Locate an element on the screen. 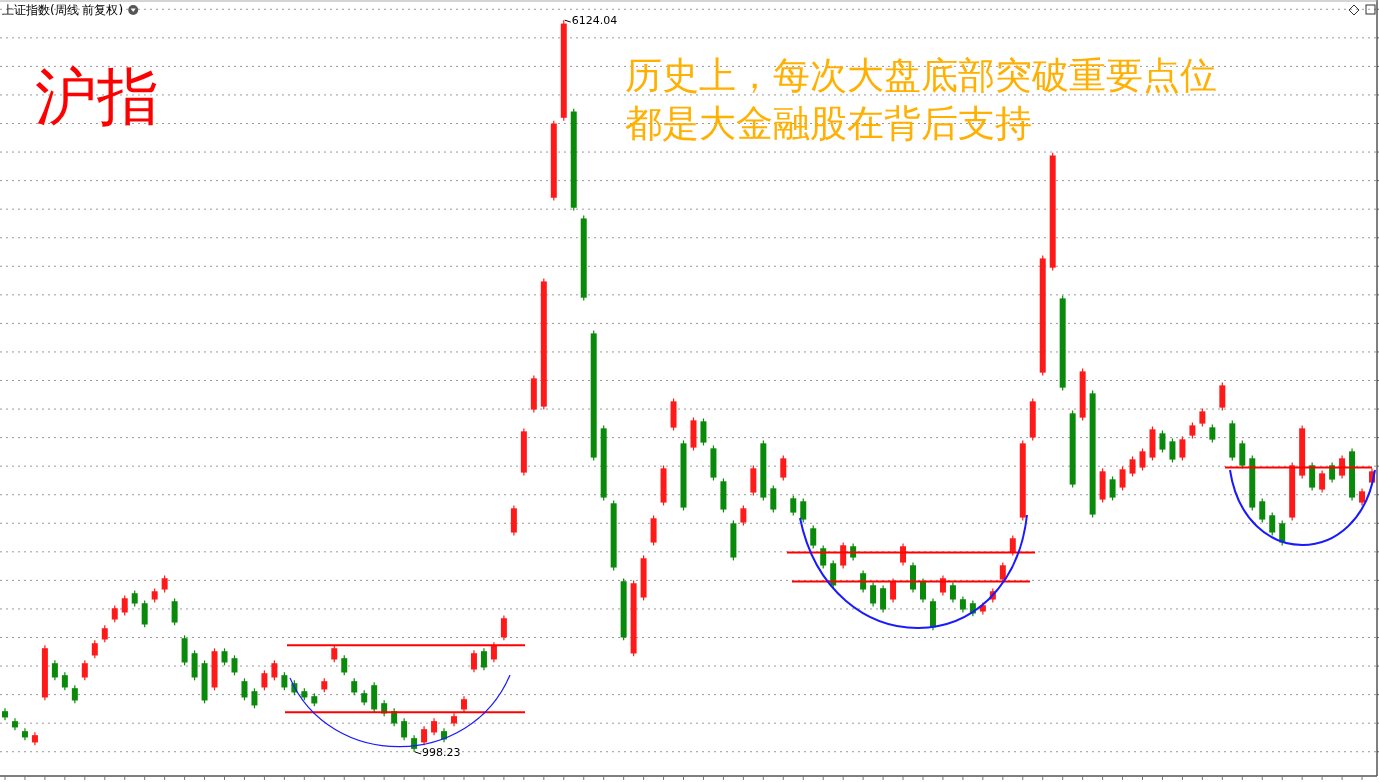  annotation: 都是大金融股在背后支持 is located at coordinates (828, 123).